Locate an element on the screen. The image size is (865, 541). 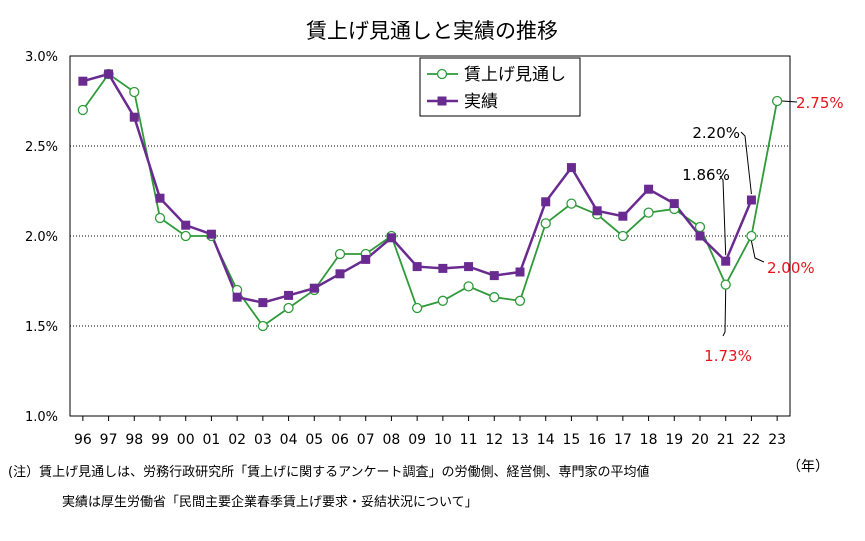
chart-title: 賃上げ見通しと実績の推移 is located at coordinates (432, 31).